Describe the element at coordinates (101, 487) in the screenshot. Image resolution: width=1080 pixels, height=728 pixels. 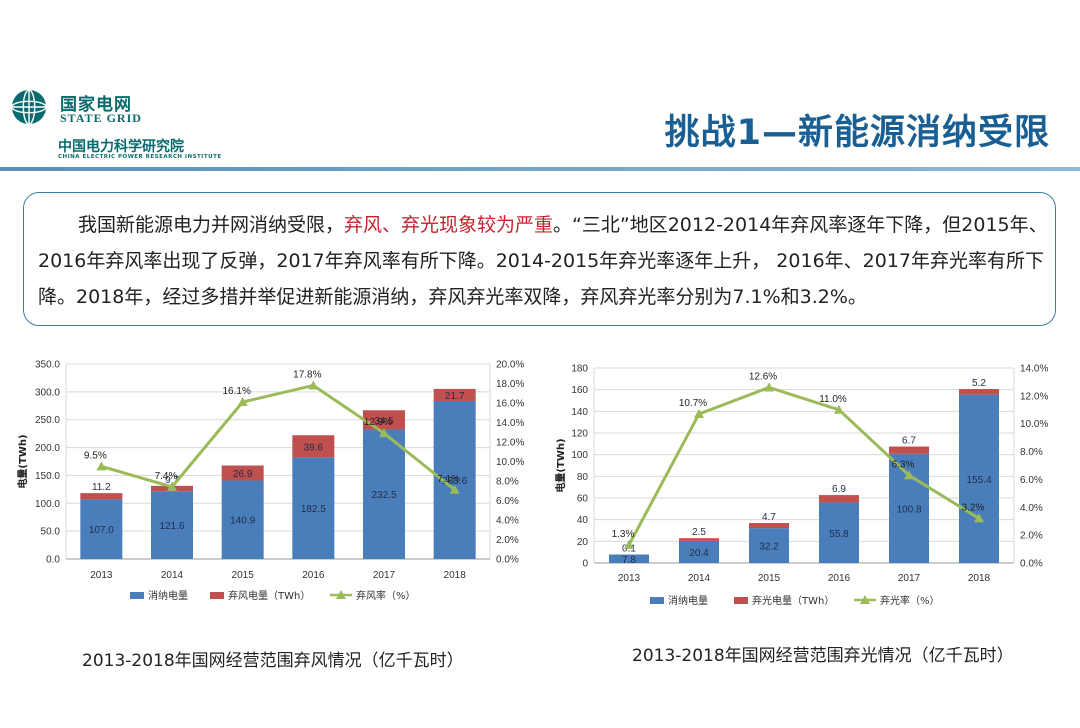
I see `bar-curtailed-label: 11.2` at that location.